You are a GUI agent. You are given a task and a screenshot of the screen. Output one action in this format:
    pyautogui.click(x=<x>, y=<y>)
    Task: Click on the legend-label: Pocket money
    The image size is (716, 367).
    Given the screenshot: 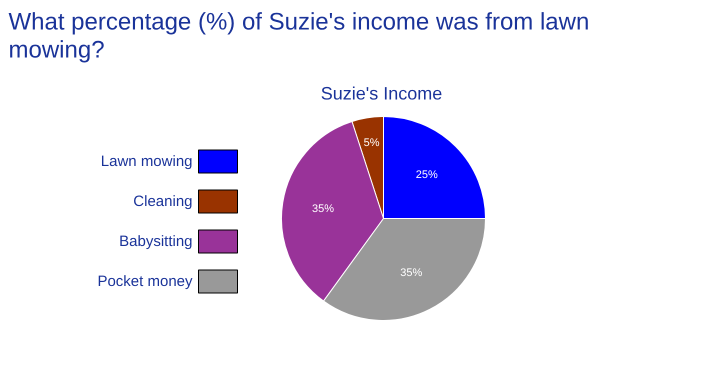 What is the action you would take?
    pyautogui.click(x=145, y=281)
    